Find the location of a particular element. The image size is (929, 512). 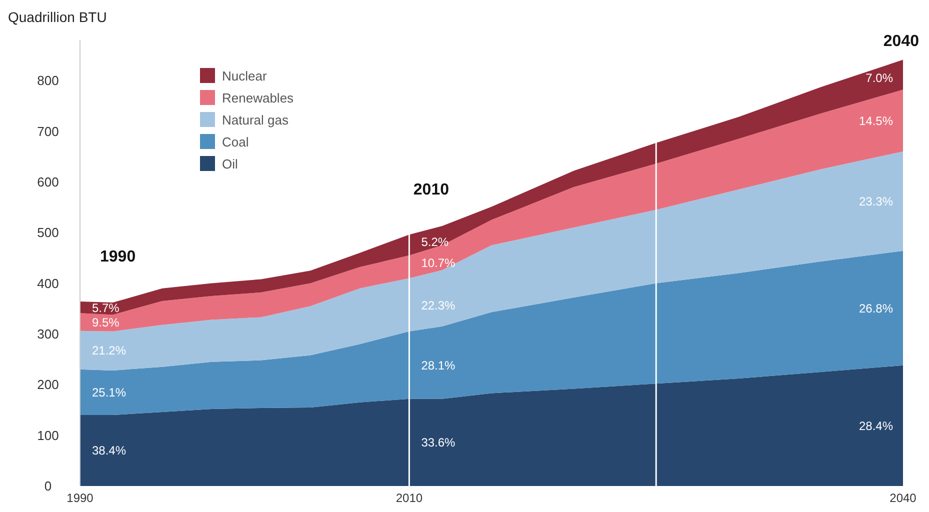

legend-label: Natural gas is located at coordinates (255, 120).